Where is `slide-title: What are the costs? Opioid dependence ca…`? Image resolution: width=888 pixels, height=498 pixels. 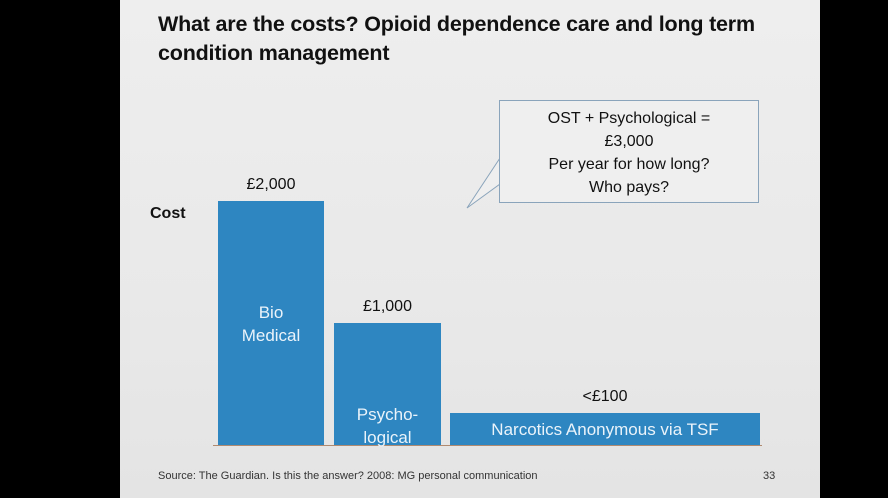 slide-title: What are the costs? Opioid dependence ca… is located at coordinates (456, 38).